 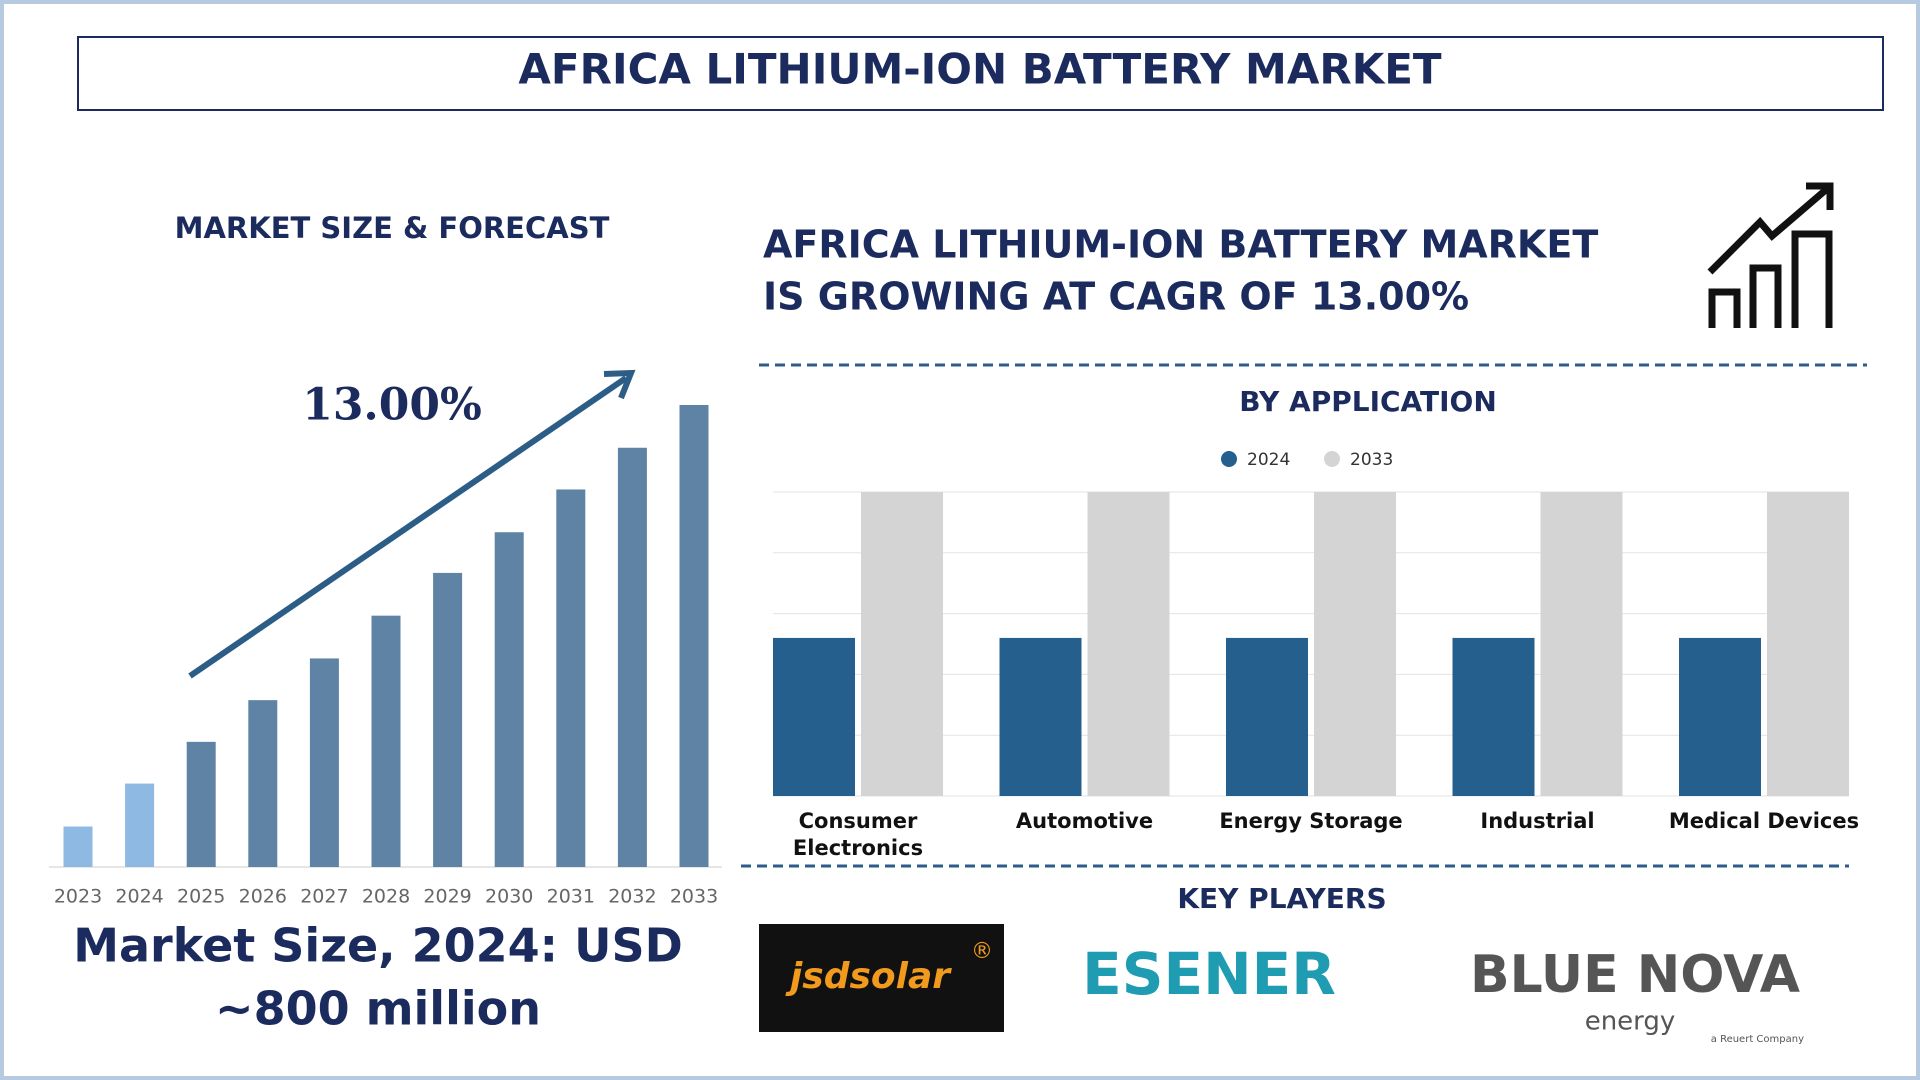 I want to click on chart-title: MARKET SIZE & FORECAST, so click(x=392, y=228).